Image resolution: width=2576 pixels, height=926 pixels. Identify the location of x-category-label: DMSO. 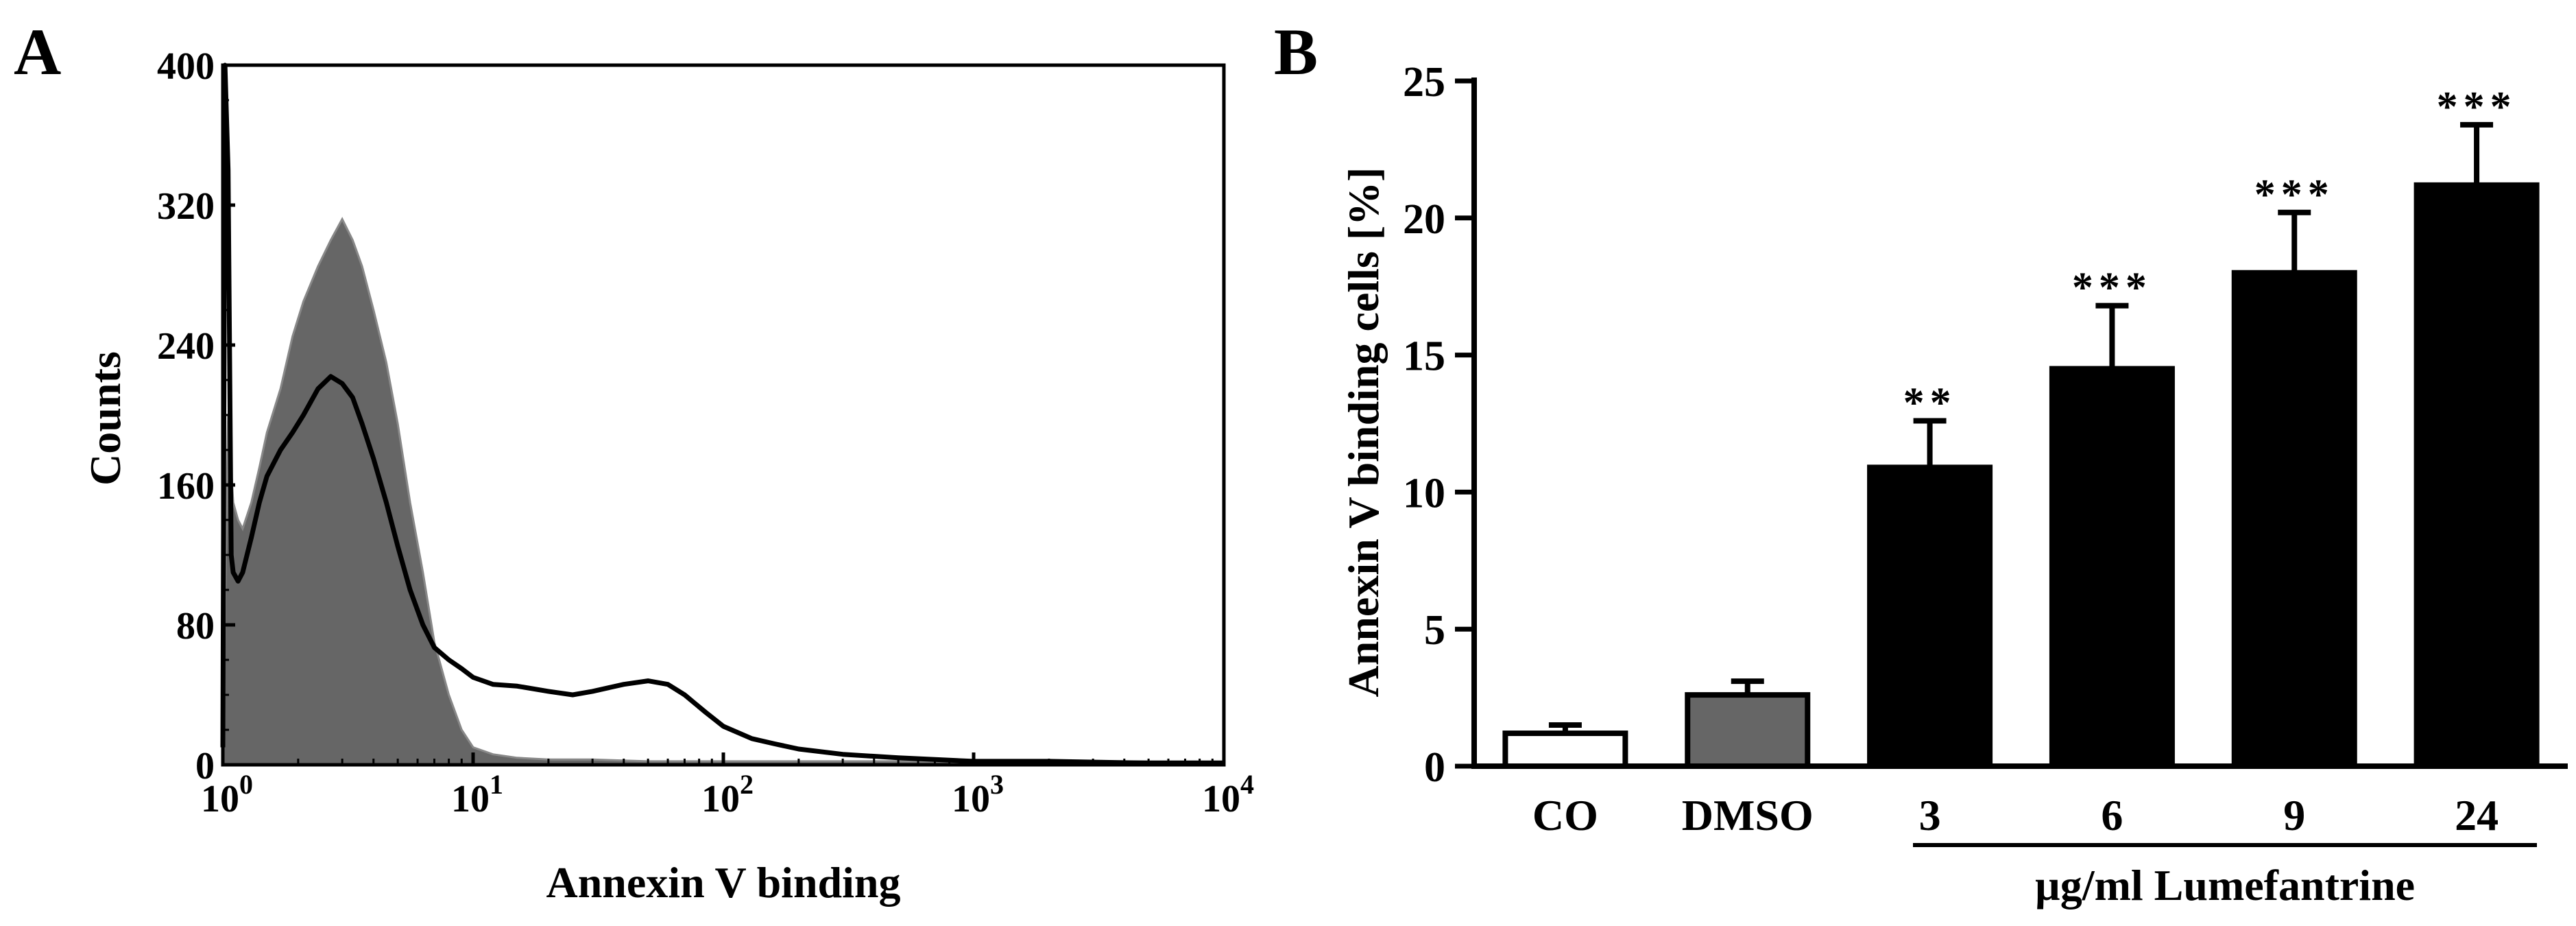
(1748, 815).